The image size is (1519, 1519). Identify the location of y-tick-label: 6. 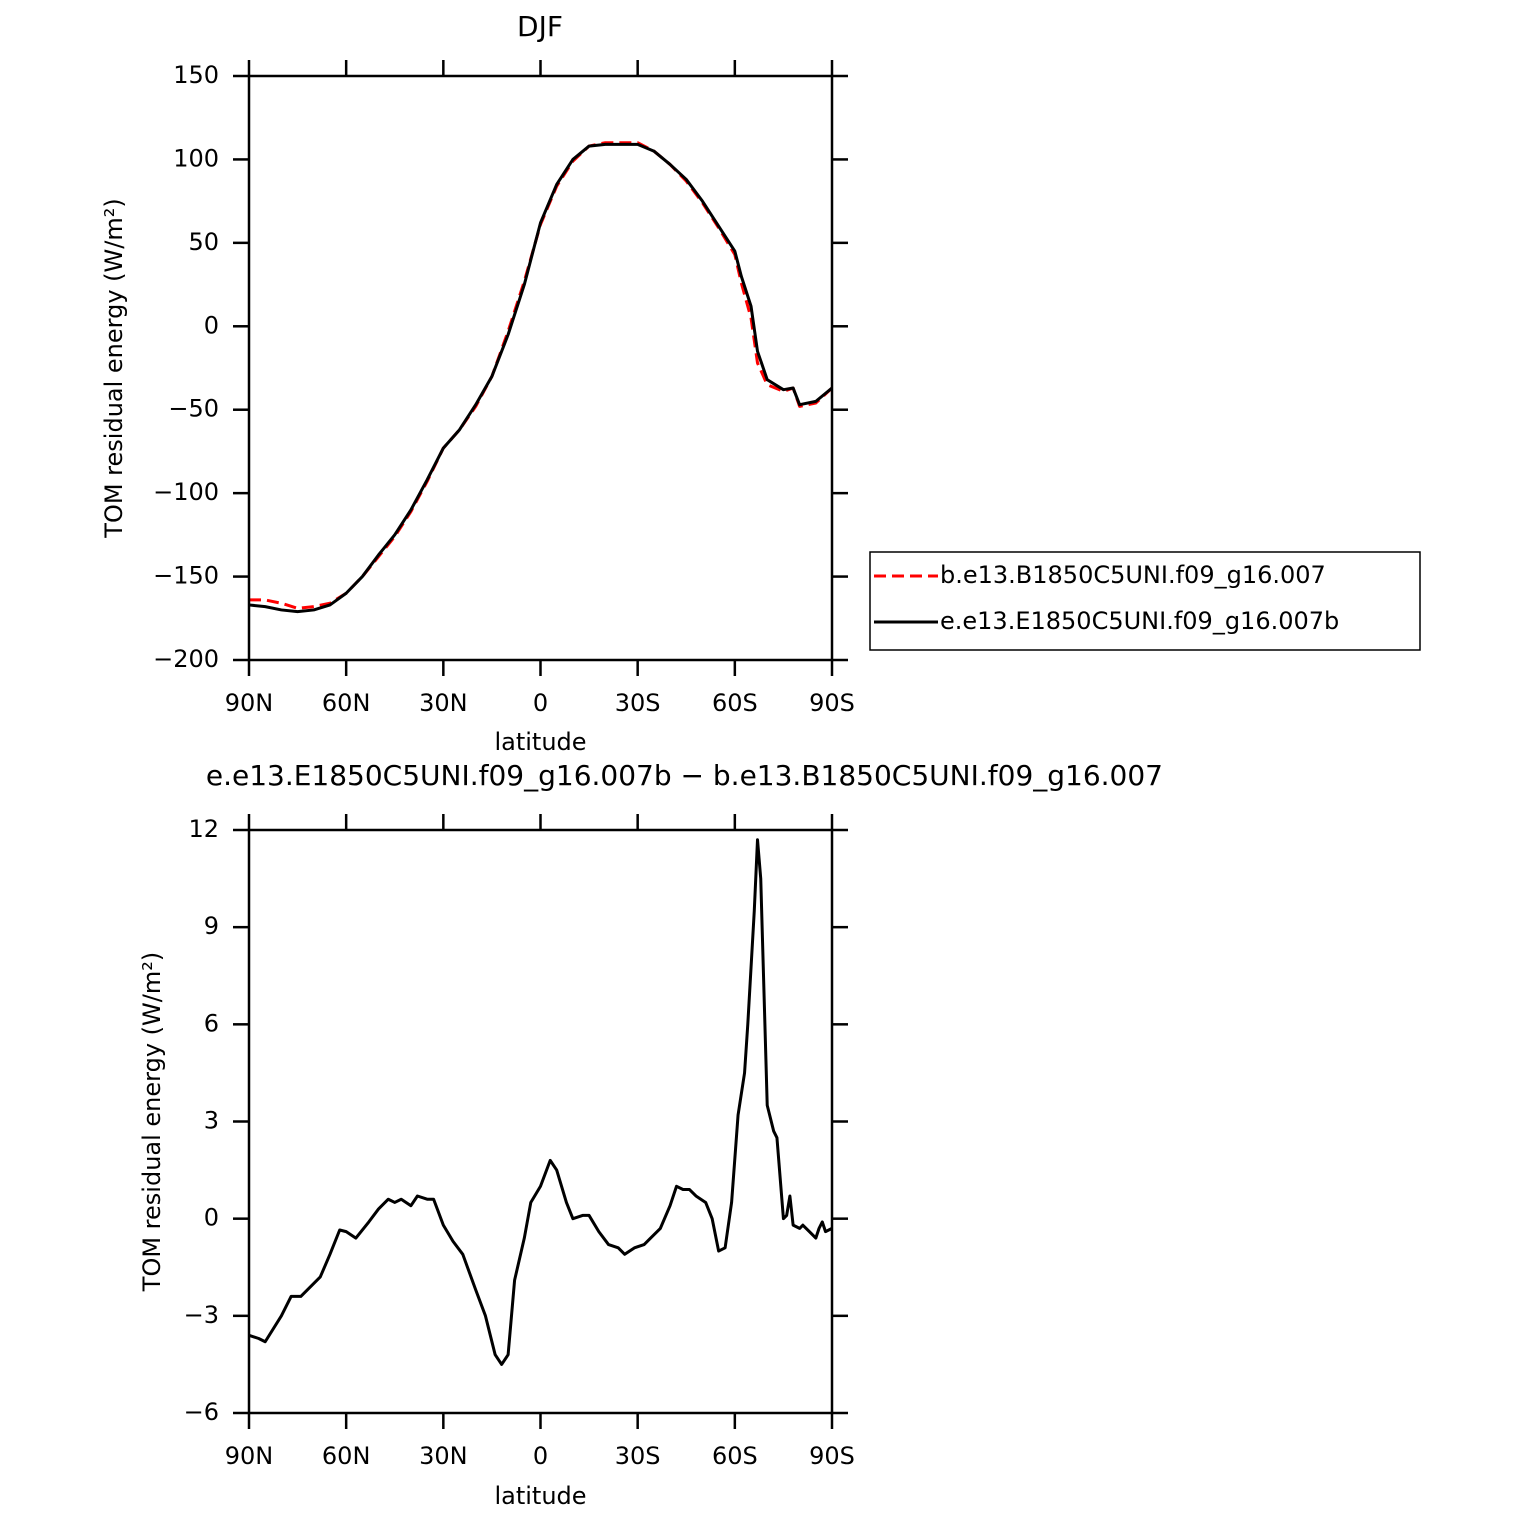
(211, 1023).